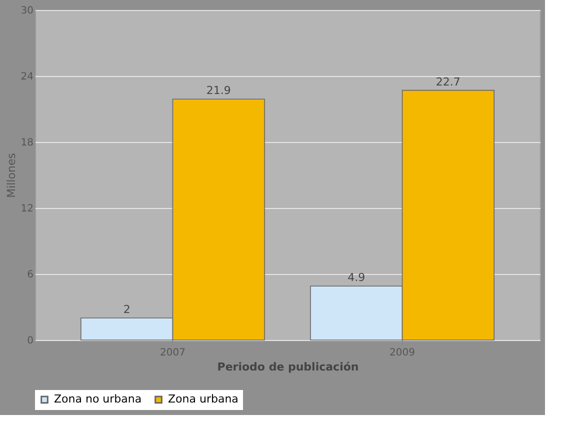 This screenshot has height=428, width=582. I want to click on data-label: 22.7, so click(448, 81).